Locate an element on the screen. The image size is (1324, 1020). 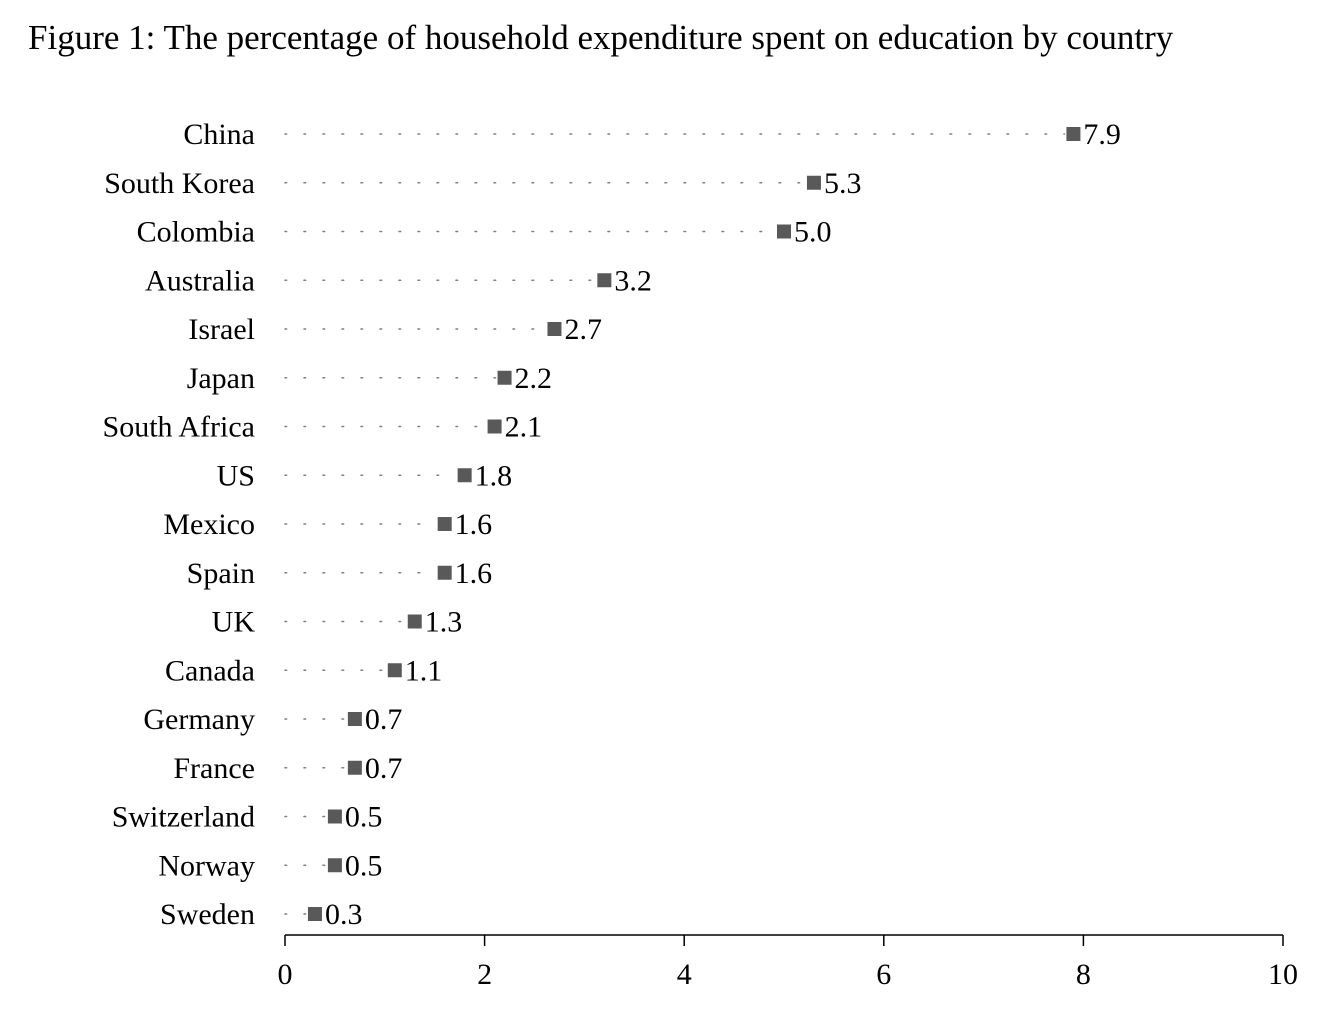
category-label: UK is located at coordinates (234, 622).